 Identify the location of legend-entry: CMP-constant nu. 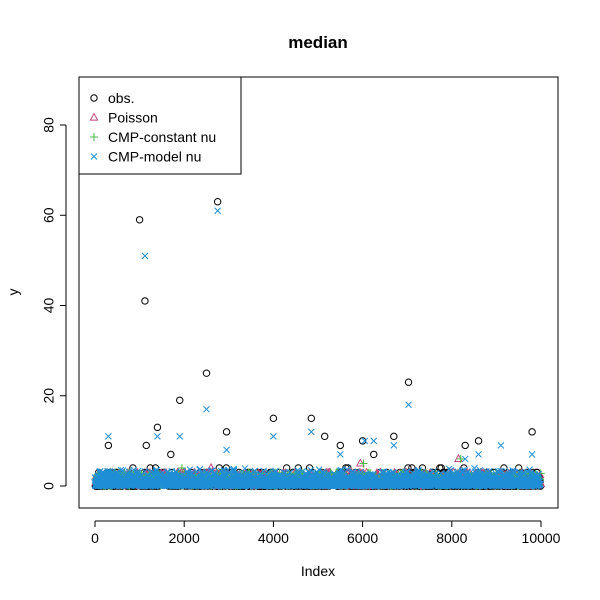
(162, 137).